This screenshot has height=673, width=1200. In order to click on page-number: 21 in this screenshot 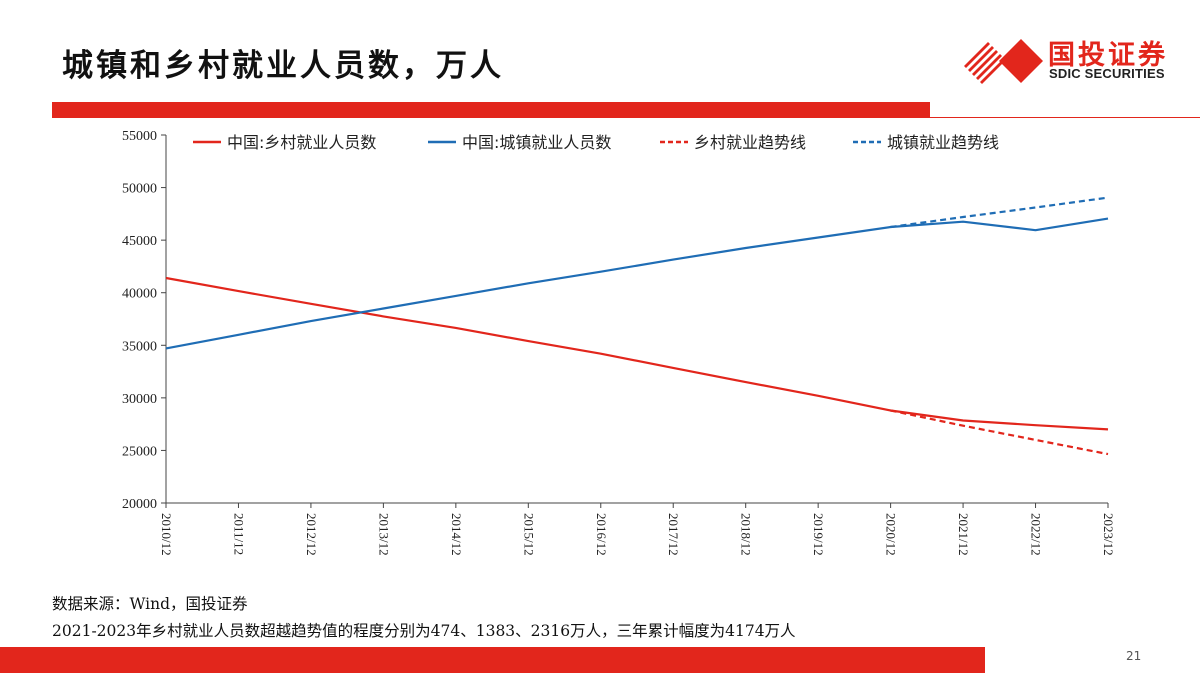, I will do `click(1134, 656)`.